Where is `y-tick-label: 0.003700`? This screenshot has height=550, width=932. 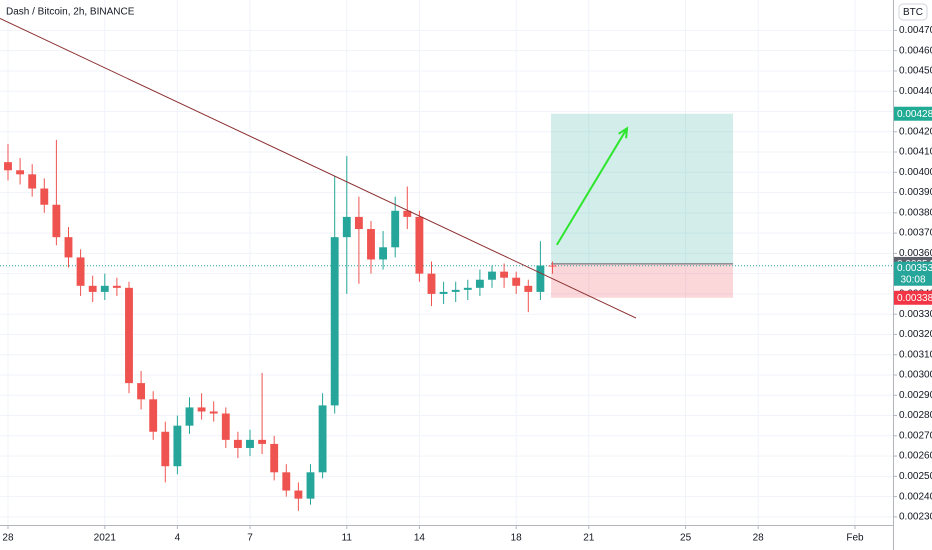 y-tick-label: 0.003700 is located at coordinates (915, 233).